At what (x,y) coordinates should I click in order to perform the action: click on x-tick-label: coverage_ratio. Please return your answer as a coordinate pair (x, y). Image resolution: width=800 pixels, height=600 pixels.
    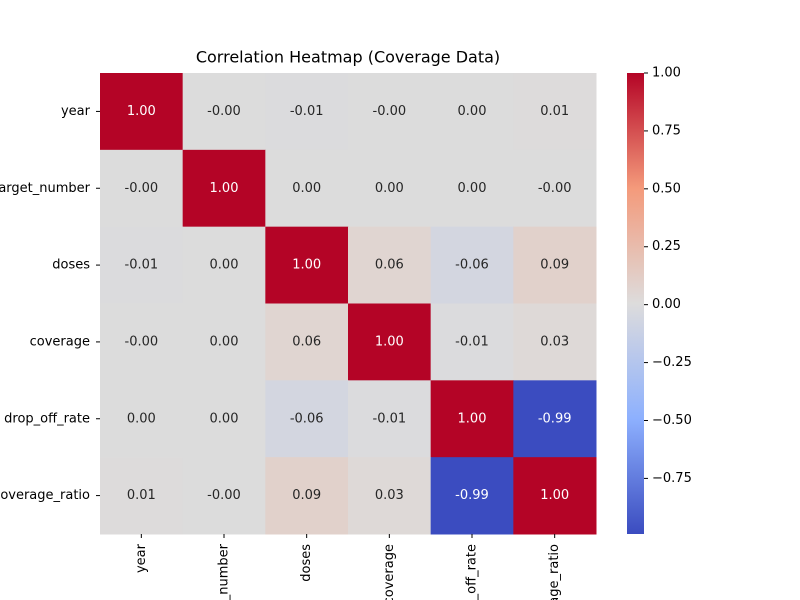
    Looking at the image, I should click on (554, 572).